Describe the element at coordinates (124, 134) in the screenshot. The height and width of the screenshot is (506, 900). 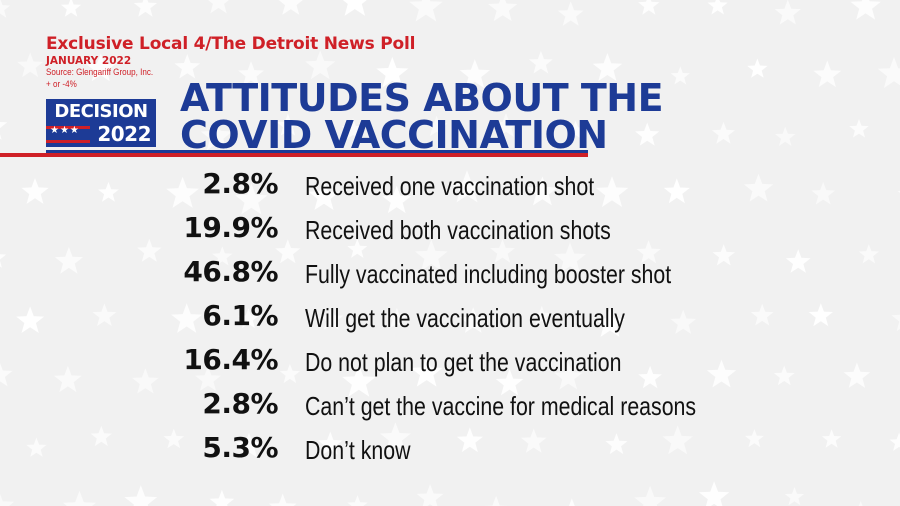
I see `logo-year-text: 2022` at that location.